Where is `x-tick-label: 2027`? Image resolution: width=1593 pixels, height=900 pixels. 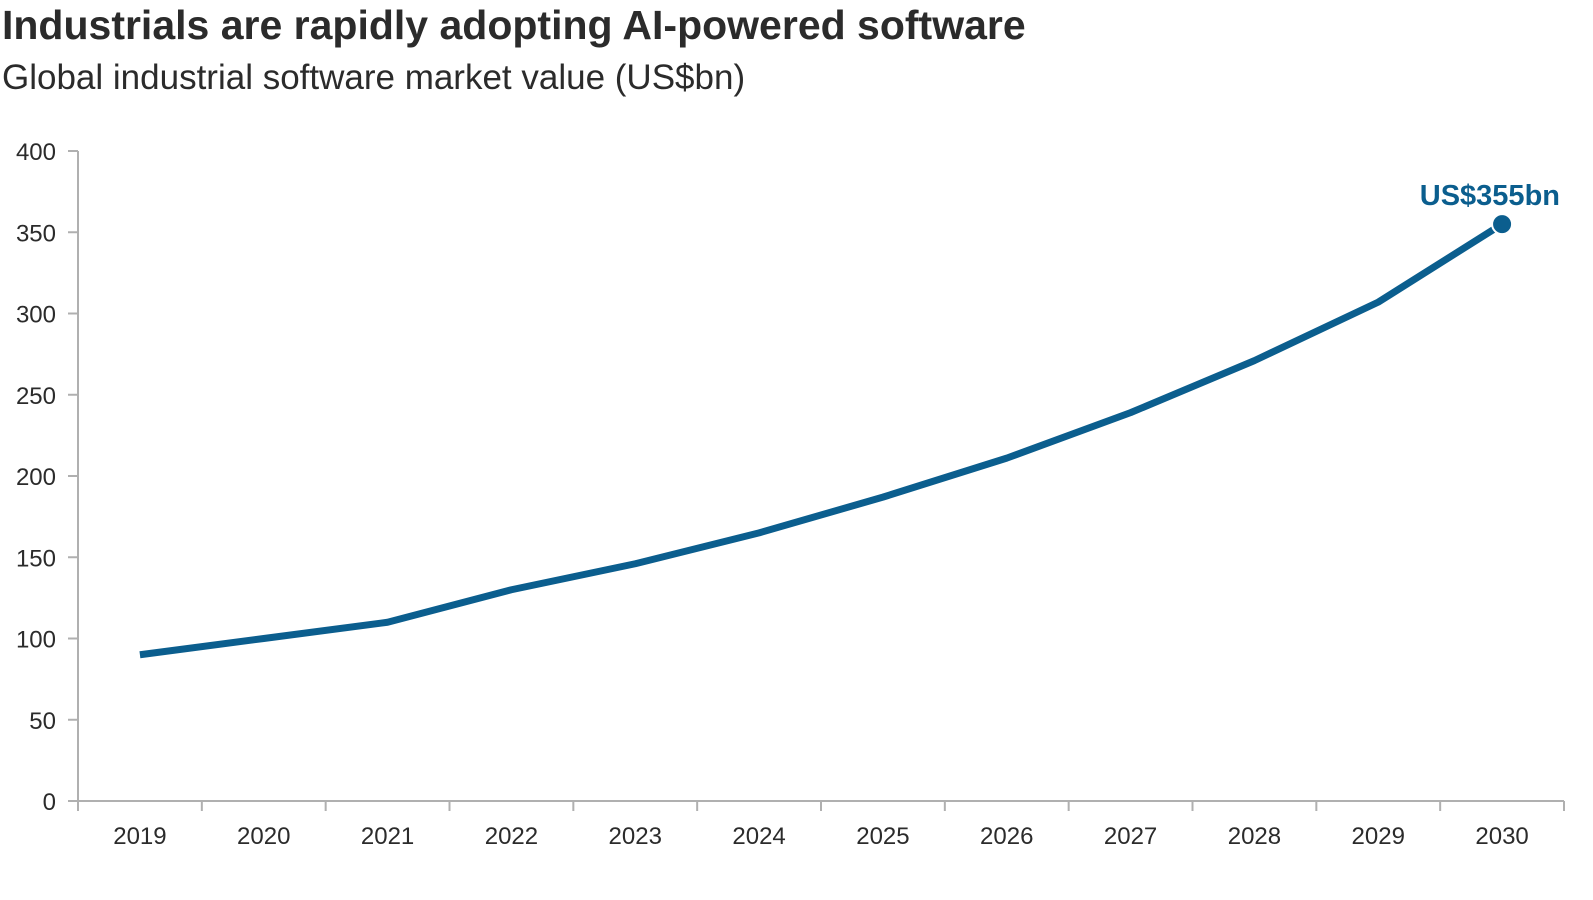
x-tick-label: 2027 is located at coordinates (1130, 836).